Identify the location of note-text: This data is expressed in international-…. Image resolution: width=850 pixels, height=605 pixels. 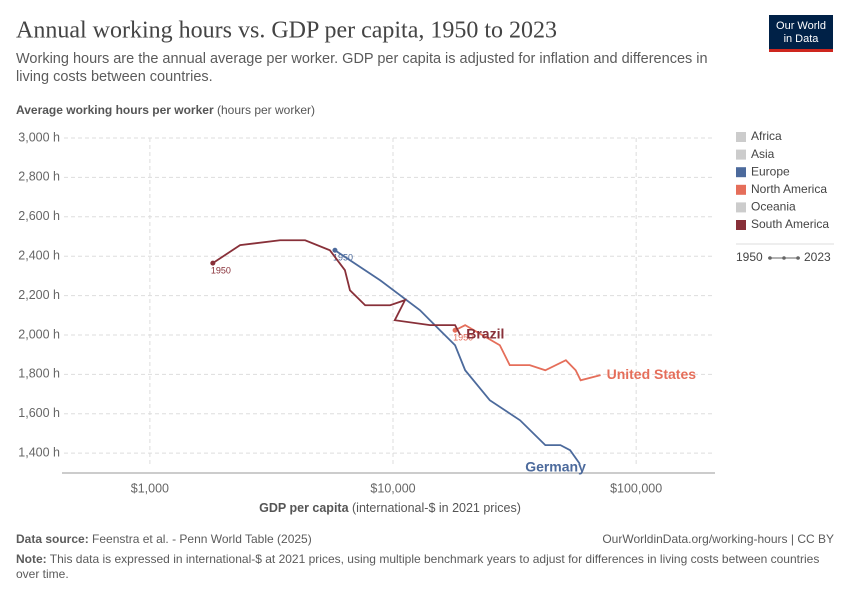
(418, 566).